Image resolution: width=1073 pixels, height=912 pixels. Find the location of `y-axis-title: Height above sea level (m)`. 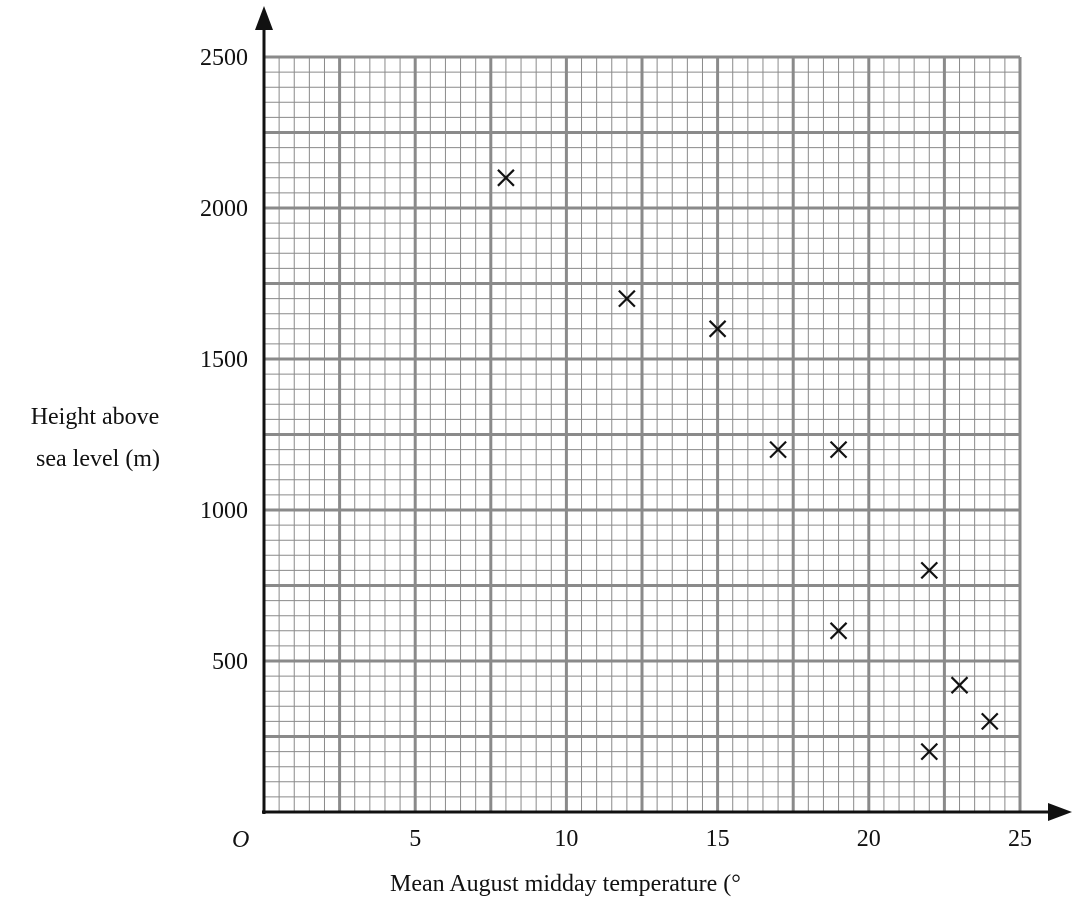

y-axis-title: Height above sea level (m) is located at coordinates (98, 438).